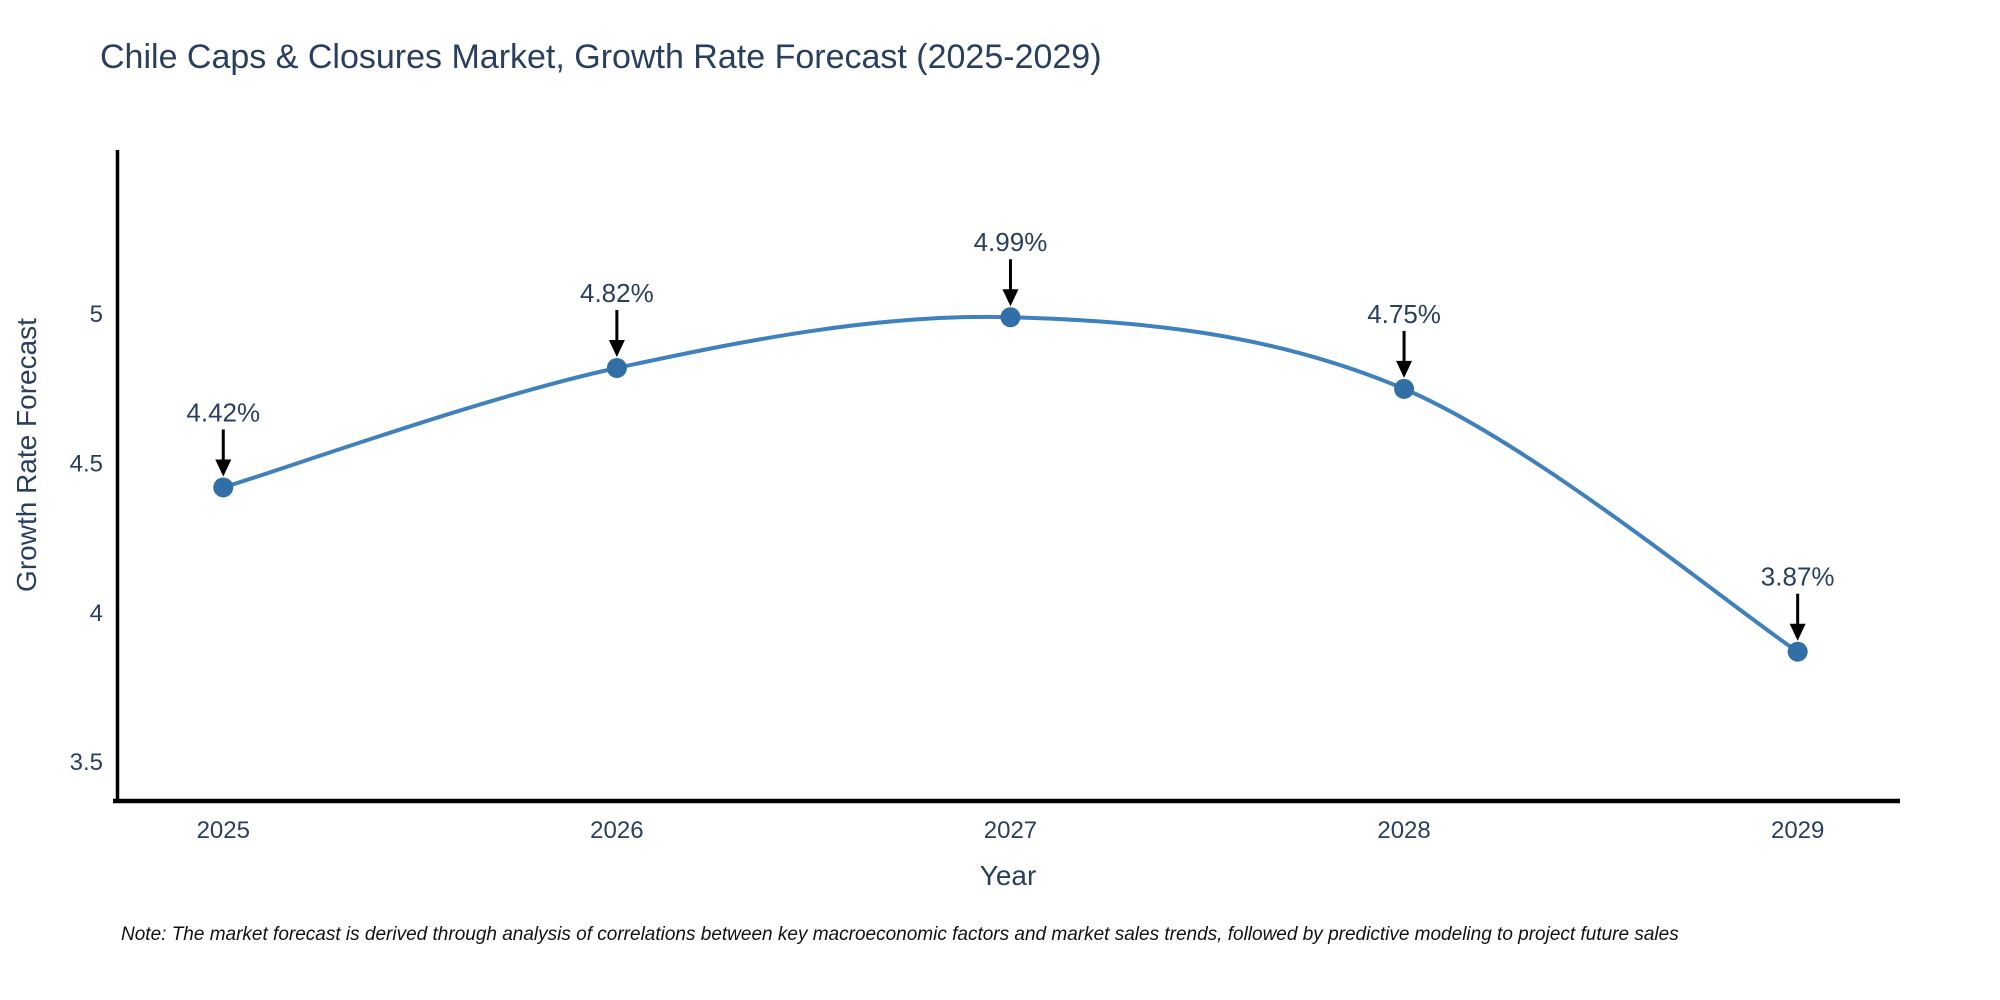  What do you see at coordinates (96, 613) in the screenshot?
I see `y-tick-label: 4` at bounding box center [96, 613].